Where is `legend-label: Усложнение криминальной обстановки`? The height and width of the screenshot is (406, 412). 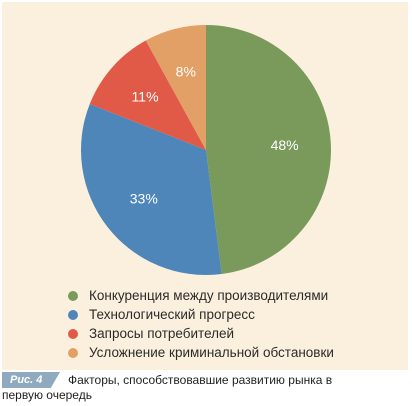 legend-label: Усложнение криминальной обстановки is located at coordinates (211, 352).